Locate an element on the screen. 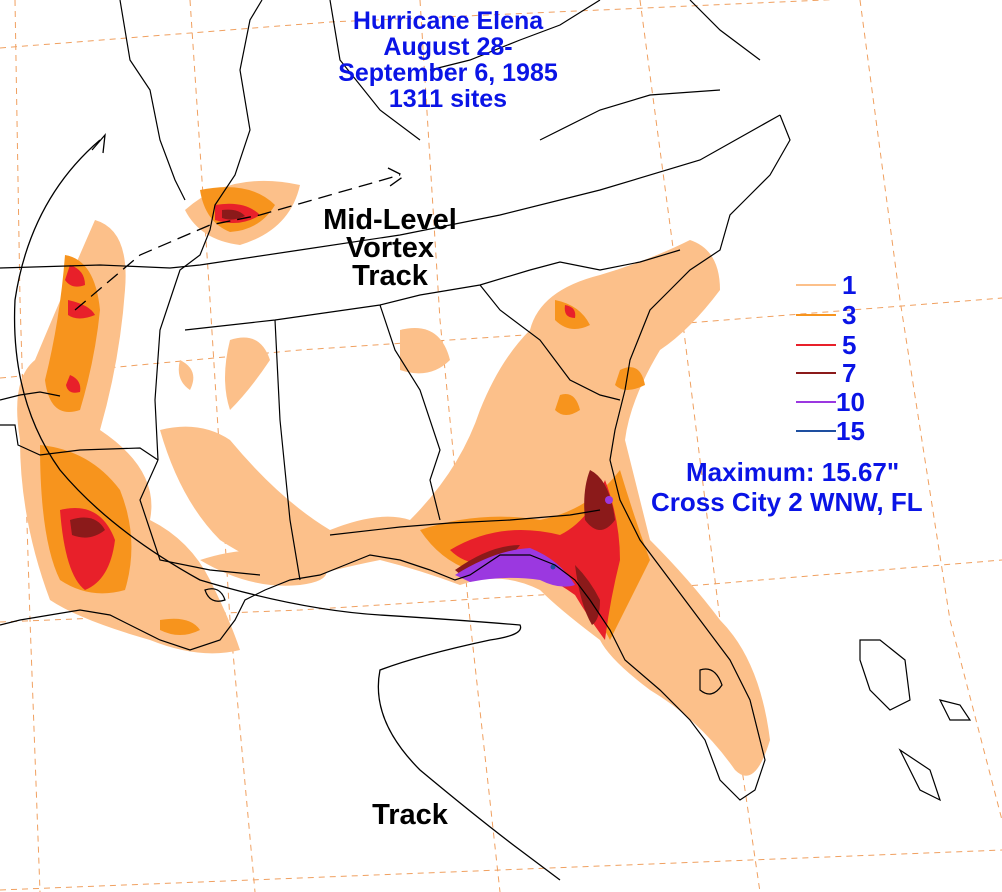 The height and width of the screenshot is (892, 1002). legend-item: 1 is located at coordinates (856, 286).